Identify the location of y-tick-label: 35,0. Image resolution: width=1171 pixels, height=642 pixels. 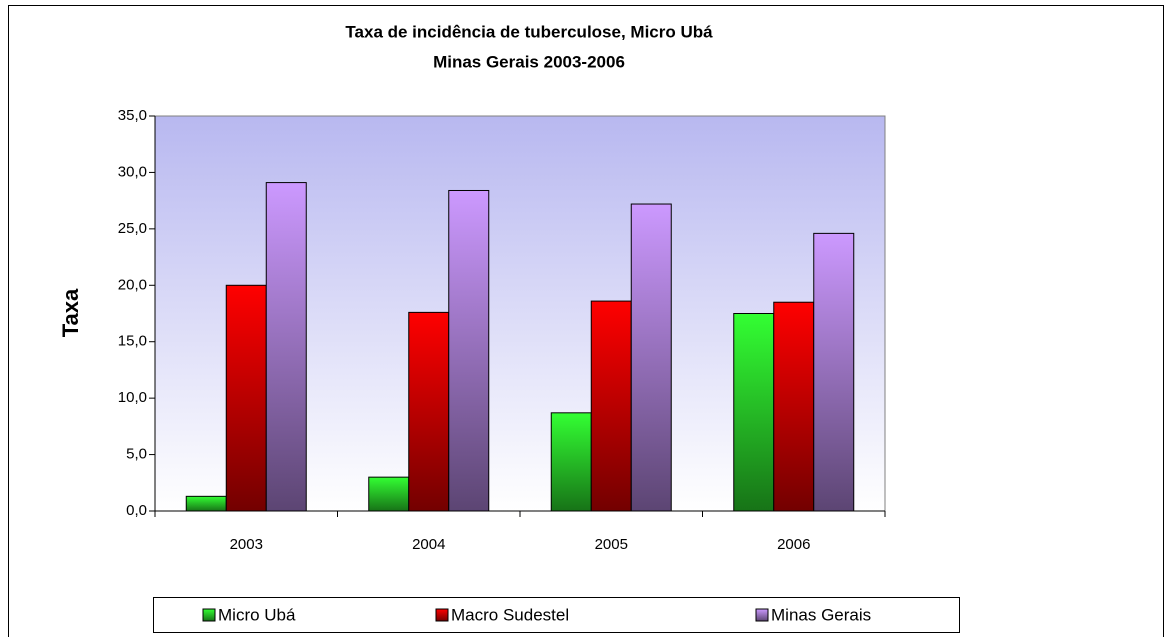
(132, 115).